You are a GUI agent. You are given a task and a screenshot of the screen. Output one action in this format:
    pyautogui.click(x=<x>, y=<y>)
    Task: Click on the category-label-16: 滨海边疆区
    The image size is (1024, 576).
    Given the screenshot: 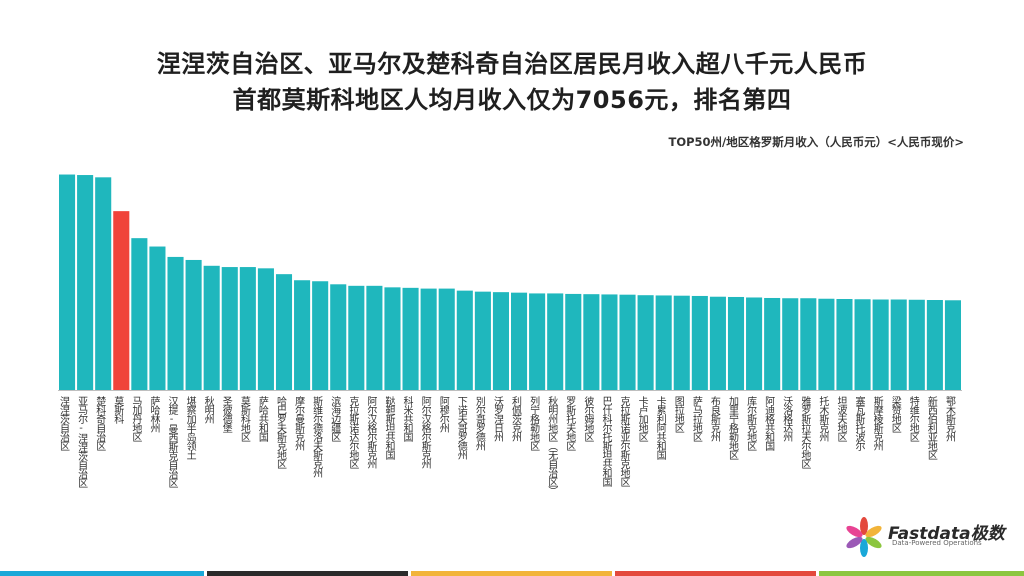 What is the action you would take?
    pyautogui.click(x=335, y=418)
    